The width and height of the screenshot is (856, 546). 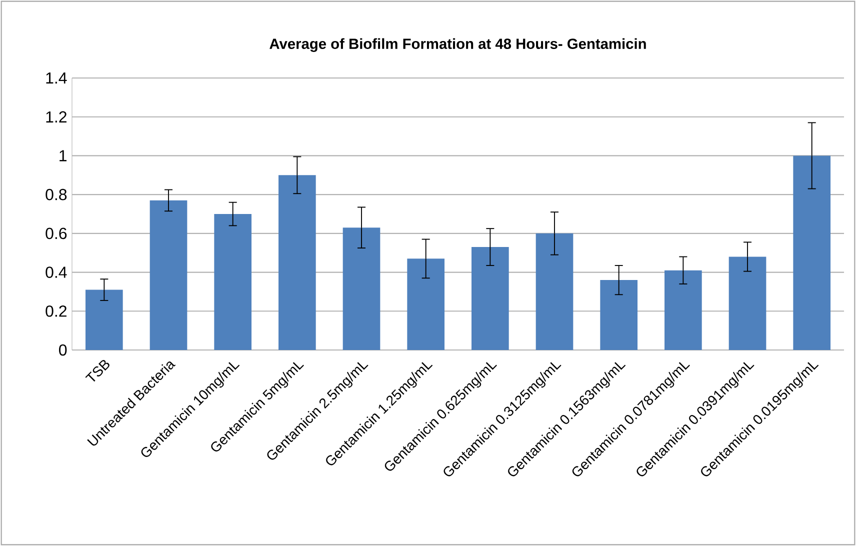 I want to click on y-tick-label: 0, so click(x=63, y=350).